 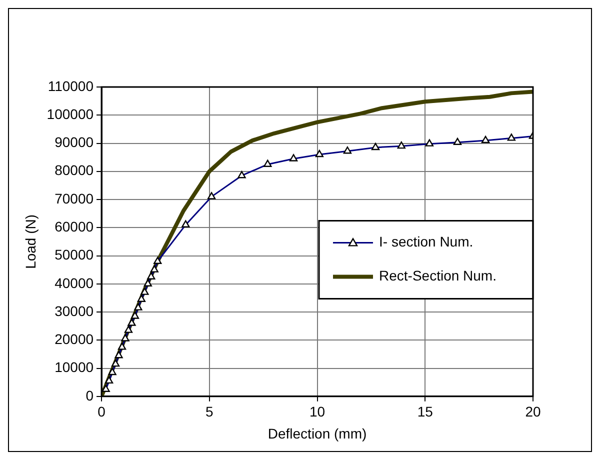 What do you see at coordinates (209, 412) in the screenshot?
I see `x-tick-label: 5` at bounding box center [209, 412].